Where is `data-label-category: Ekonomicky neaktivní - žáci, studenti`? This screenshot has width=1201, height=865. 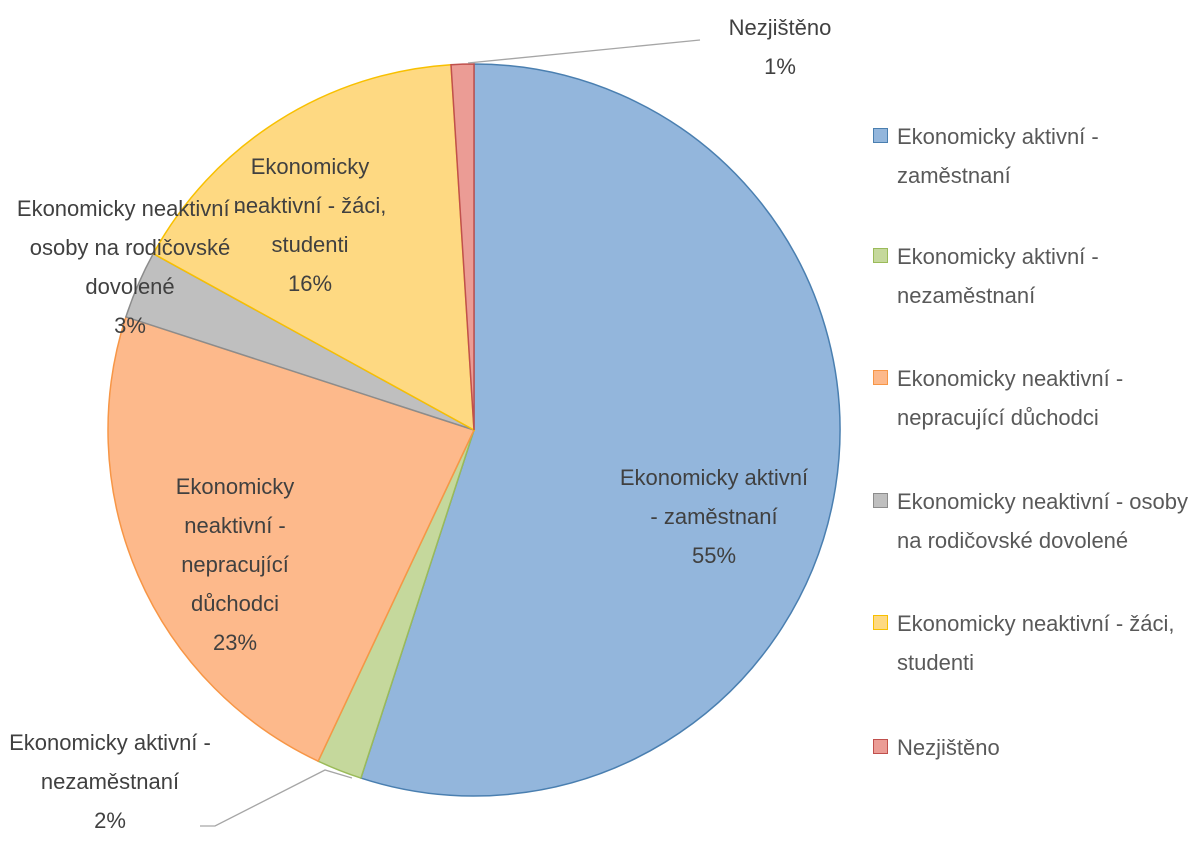 data-label-category: Ekonomicky neaktivní - žáci, studenti is located at coordinates (310, 205).